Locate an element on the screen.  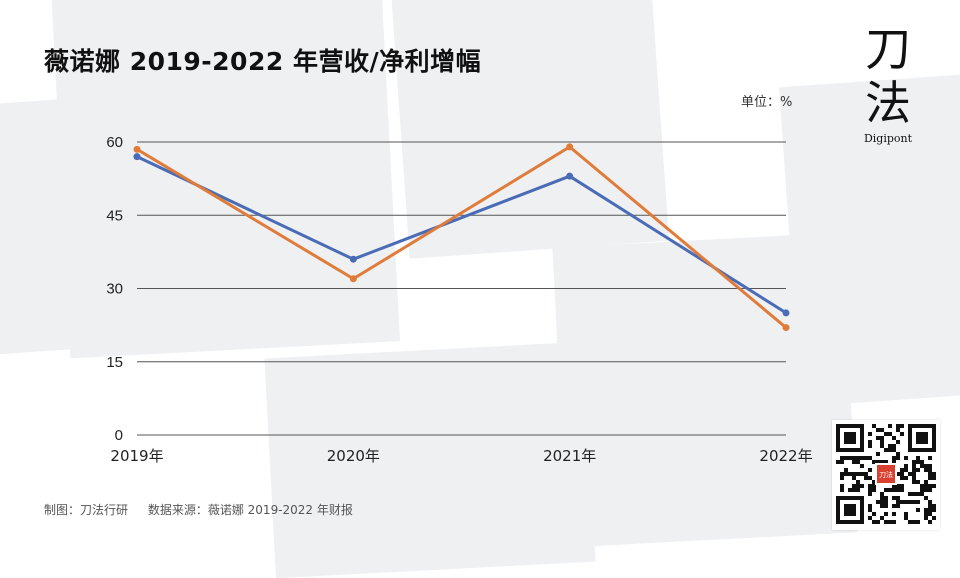
qr-code: 刀法 is located at coordinates (886, 475).